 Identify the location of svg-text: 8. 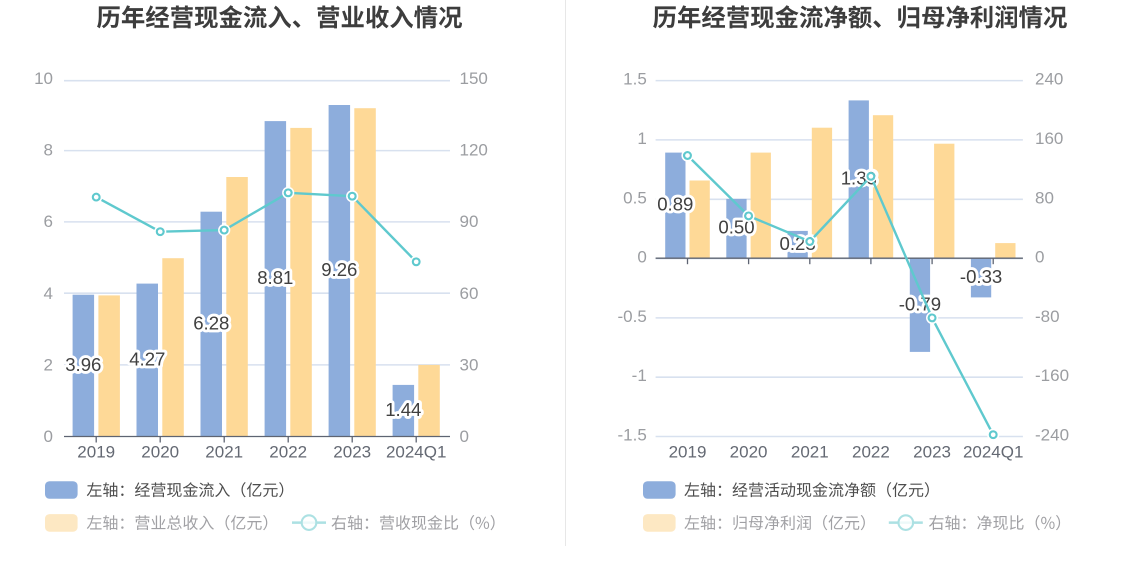
(48, 150).